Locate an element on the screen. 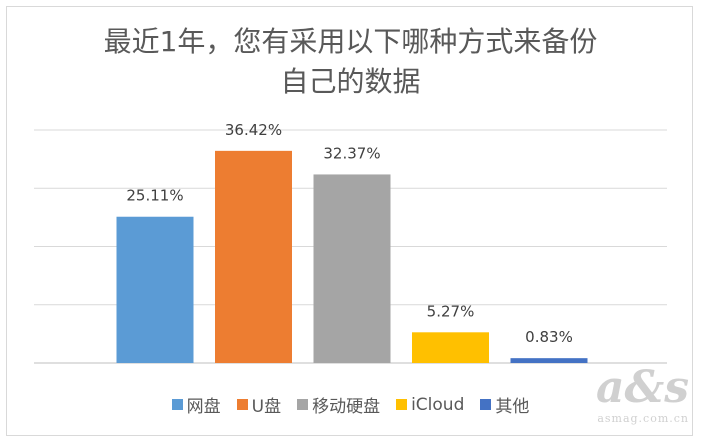  watermark-logo: a&s asmag.com.cn is located at coordinates (633, 399).